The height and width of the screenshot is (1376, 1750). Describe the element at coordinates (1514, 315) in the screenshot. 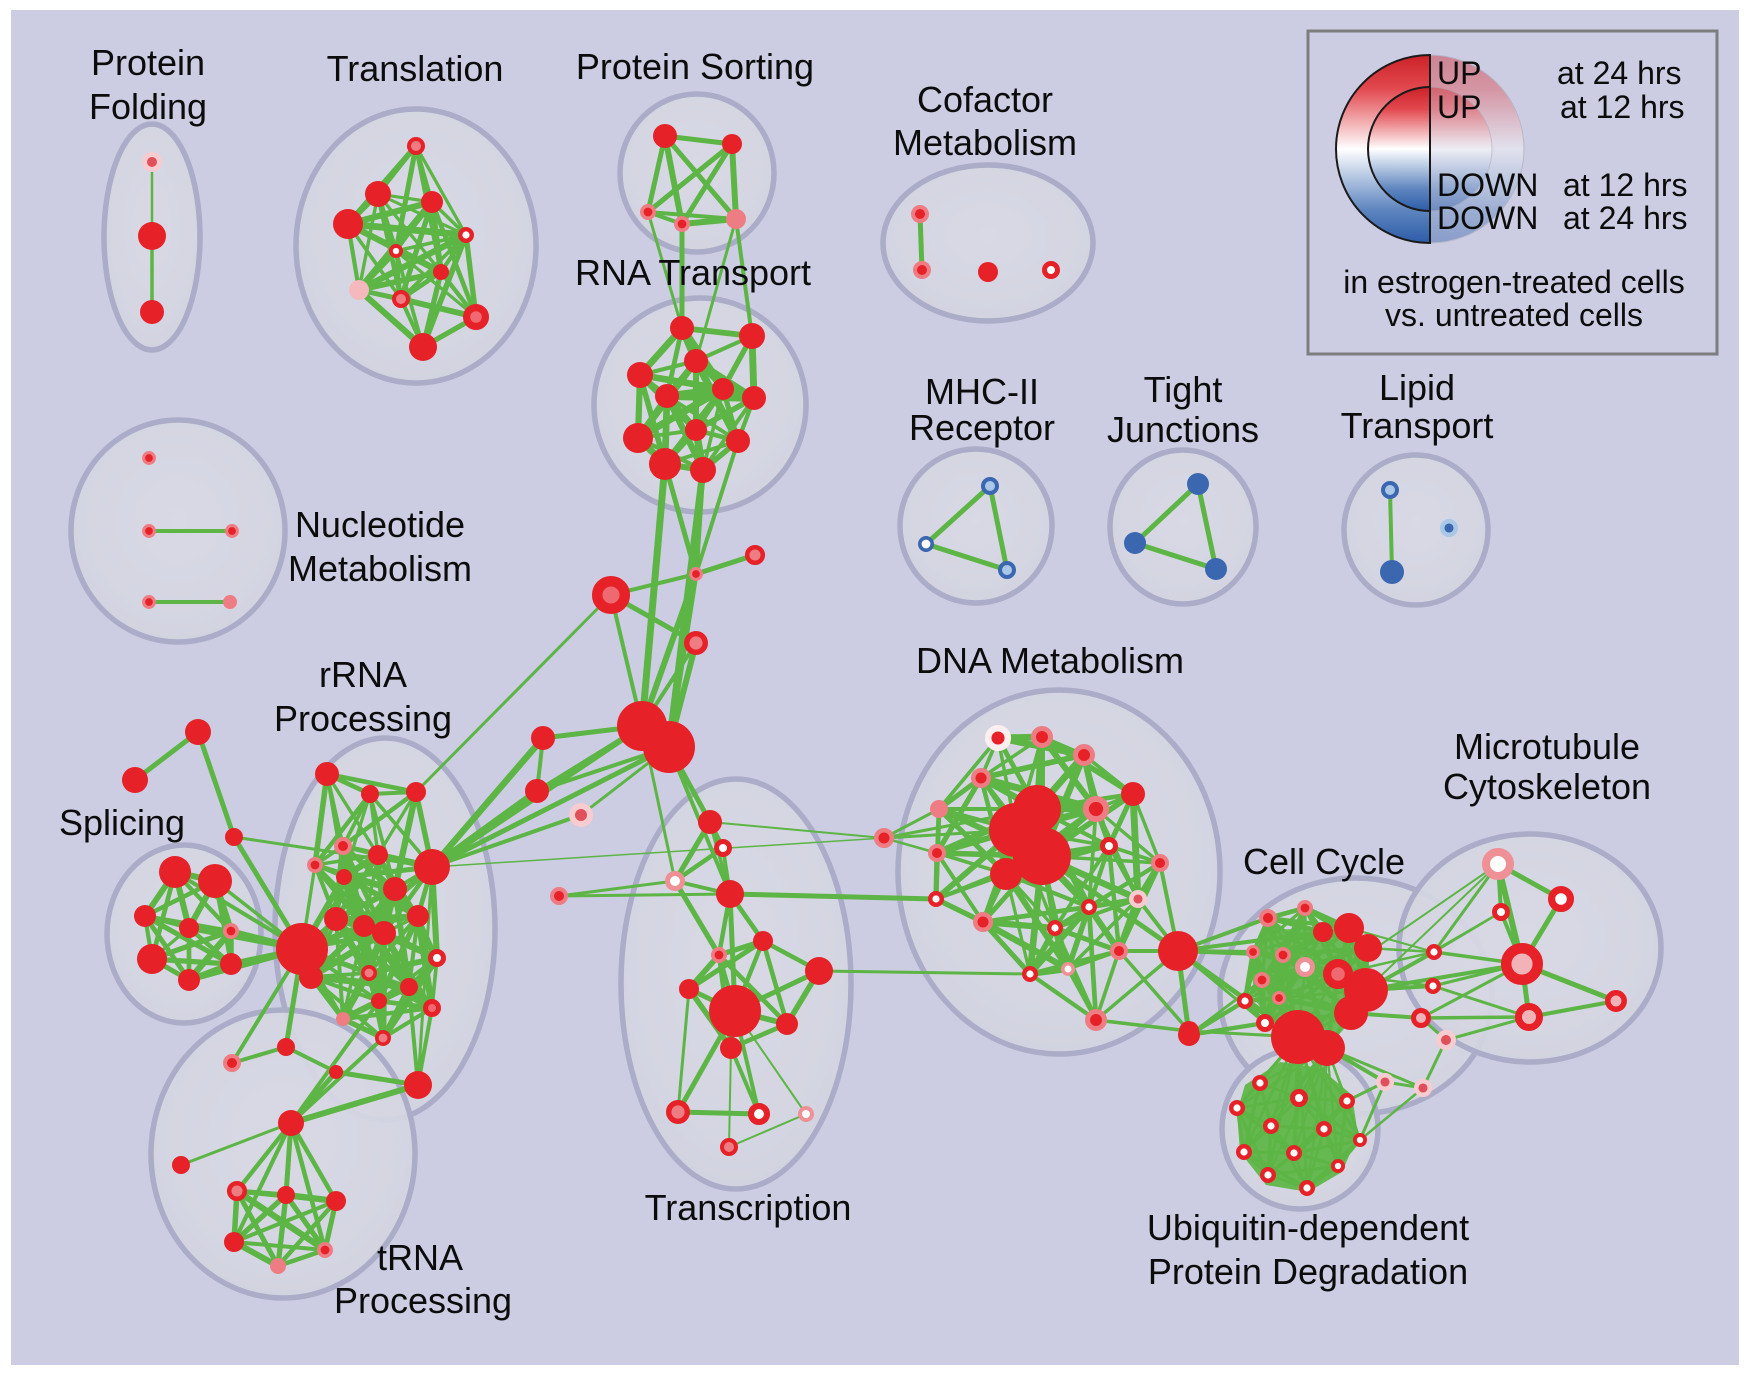

I see `svg-text: vs. untreated cells` at that location.